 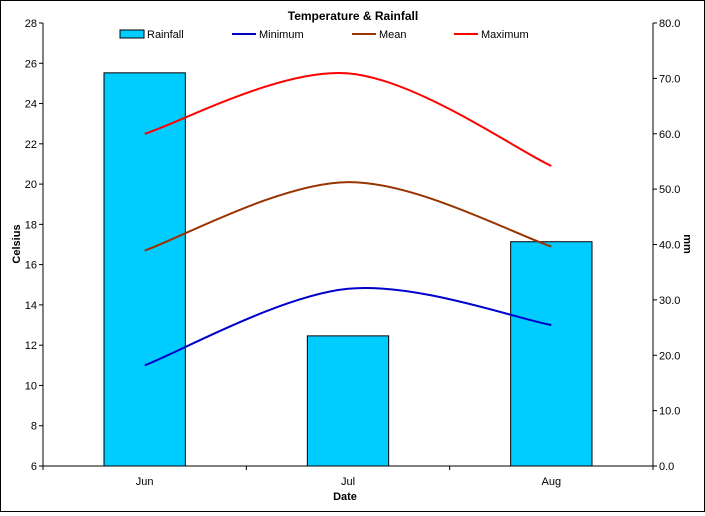 What do you see at coordinates (145, 482) in the screenshot?
I see `x-tick-label: Jun` at bounding box center [145, 482].